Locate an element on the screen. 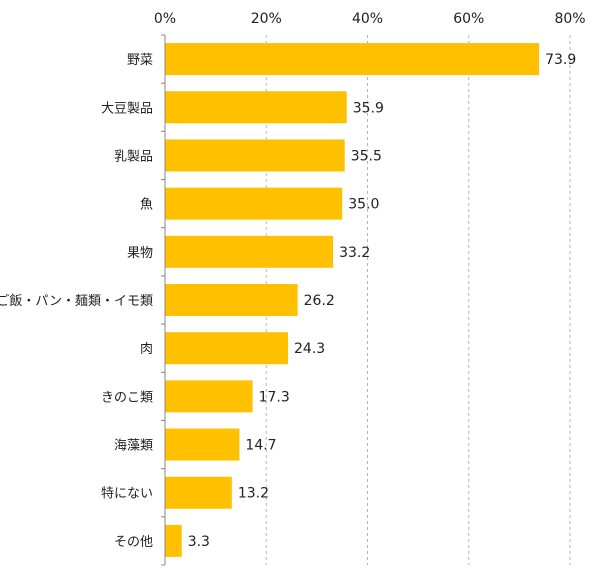 The height and width of the screenshot is (582, 600). category-label: その他 is located at coordinates (133, 542).